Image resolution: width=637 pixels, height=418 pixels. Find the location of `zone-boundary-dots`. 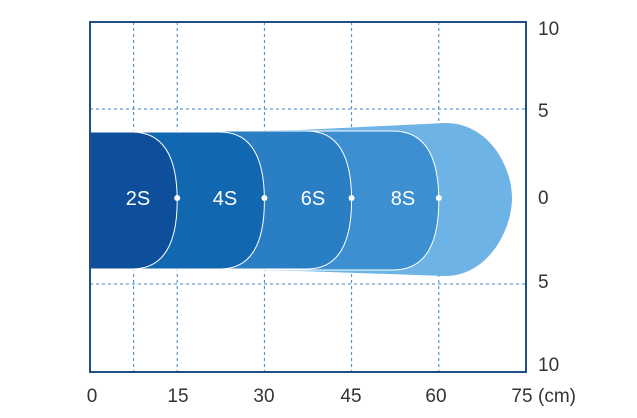

zone-boundary-dots is located at coordinates (308, 198).